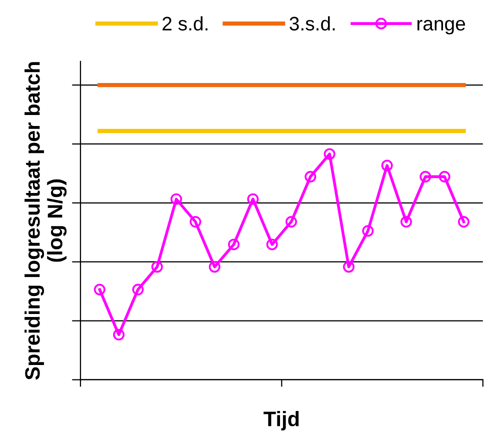 The image size is (503, 439). I want to click on x-axis-title: Tijd, so click(281, 420).